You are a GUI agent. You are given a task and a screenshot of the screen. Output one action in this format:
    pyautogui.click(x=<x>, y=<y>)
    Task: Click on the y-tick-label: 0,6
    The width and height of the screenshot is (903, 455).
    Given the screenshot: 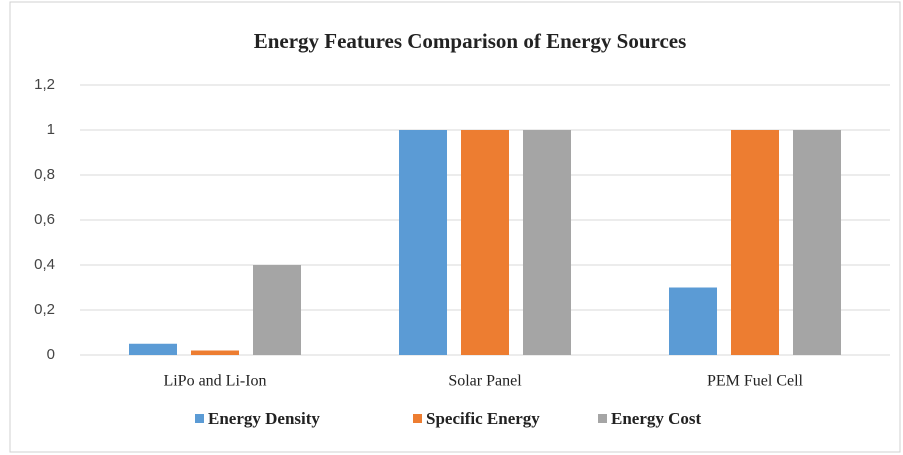 What is the action you would take?
    pyautogui.click(x=44, y=219)
    